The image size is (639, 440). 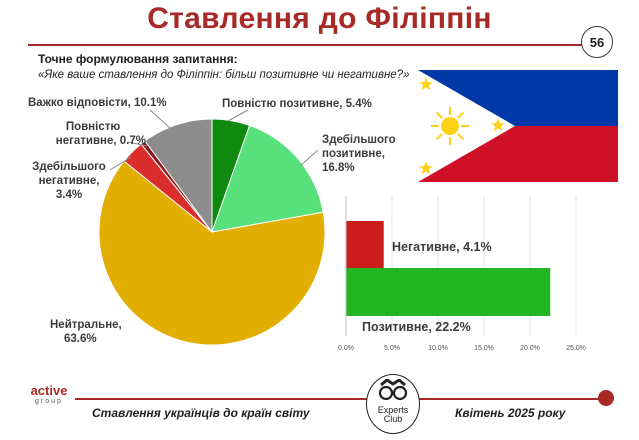 What do you see at coordinates (365, 244) in the screenshot?
I see `bar-negative` at bounding box center [365, 244].